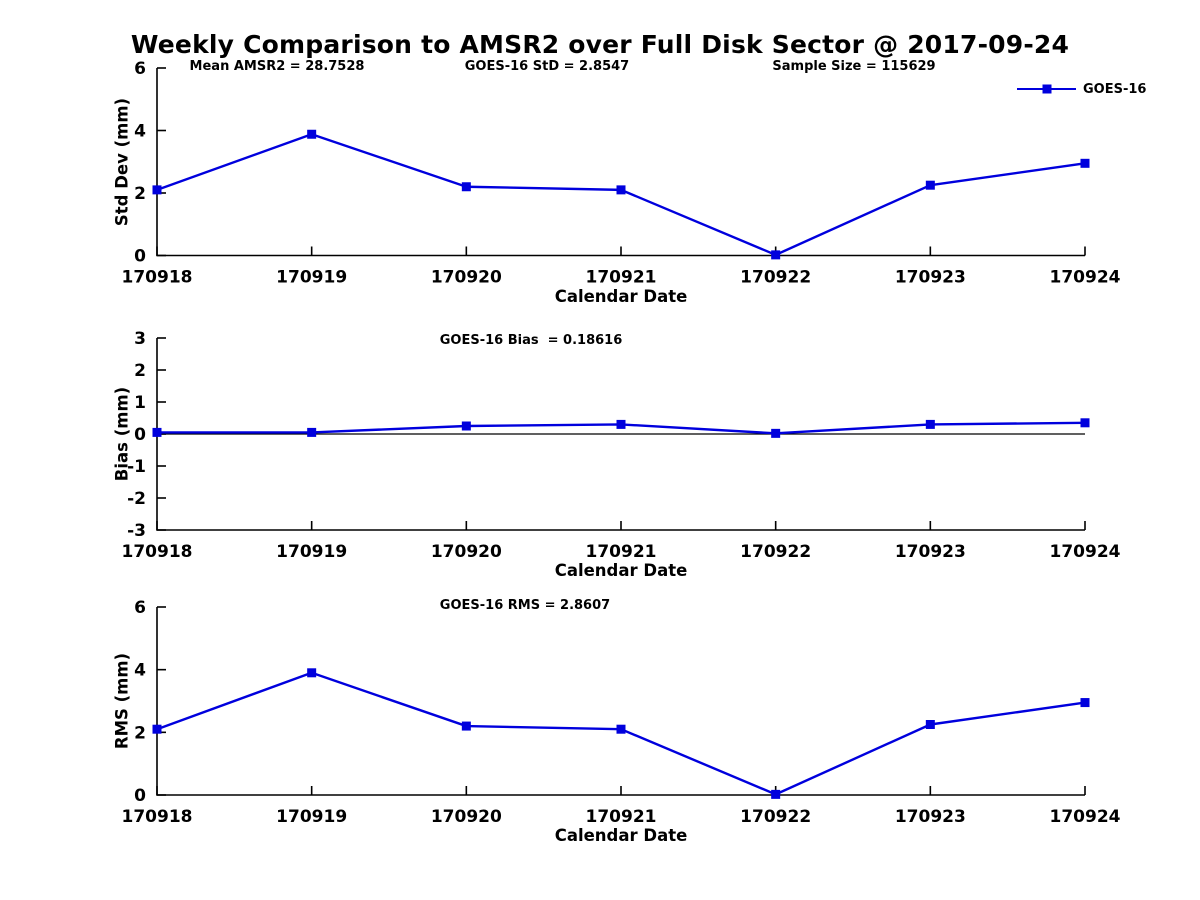  What do you see at coordinates (775, 552) in the screenshot?
I see `bias-x-tick-label: 170922` at bounding box center [775, 552].